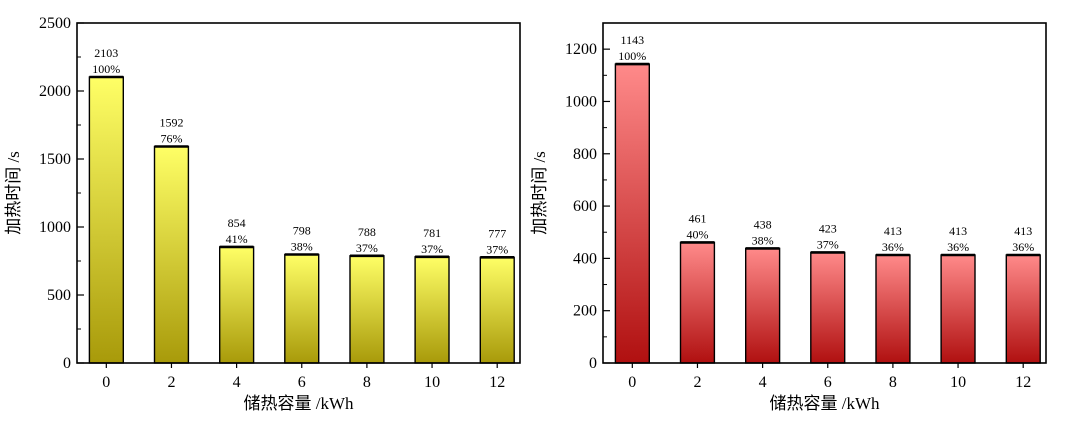 The width and height of the screenshot is (1069, 421). What do you see at coordinates (302, 231) in the screenshot?
I see `value-label: 798` at bounding box center [302, 231].